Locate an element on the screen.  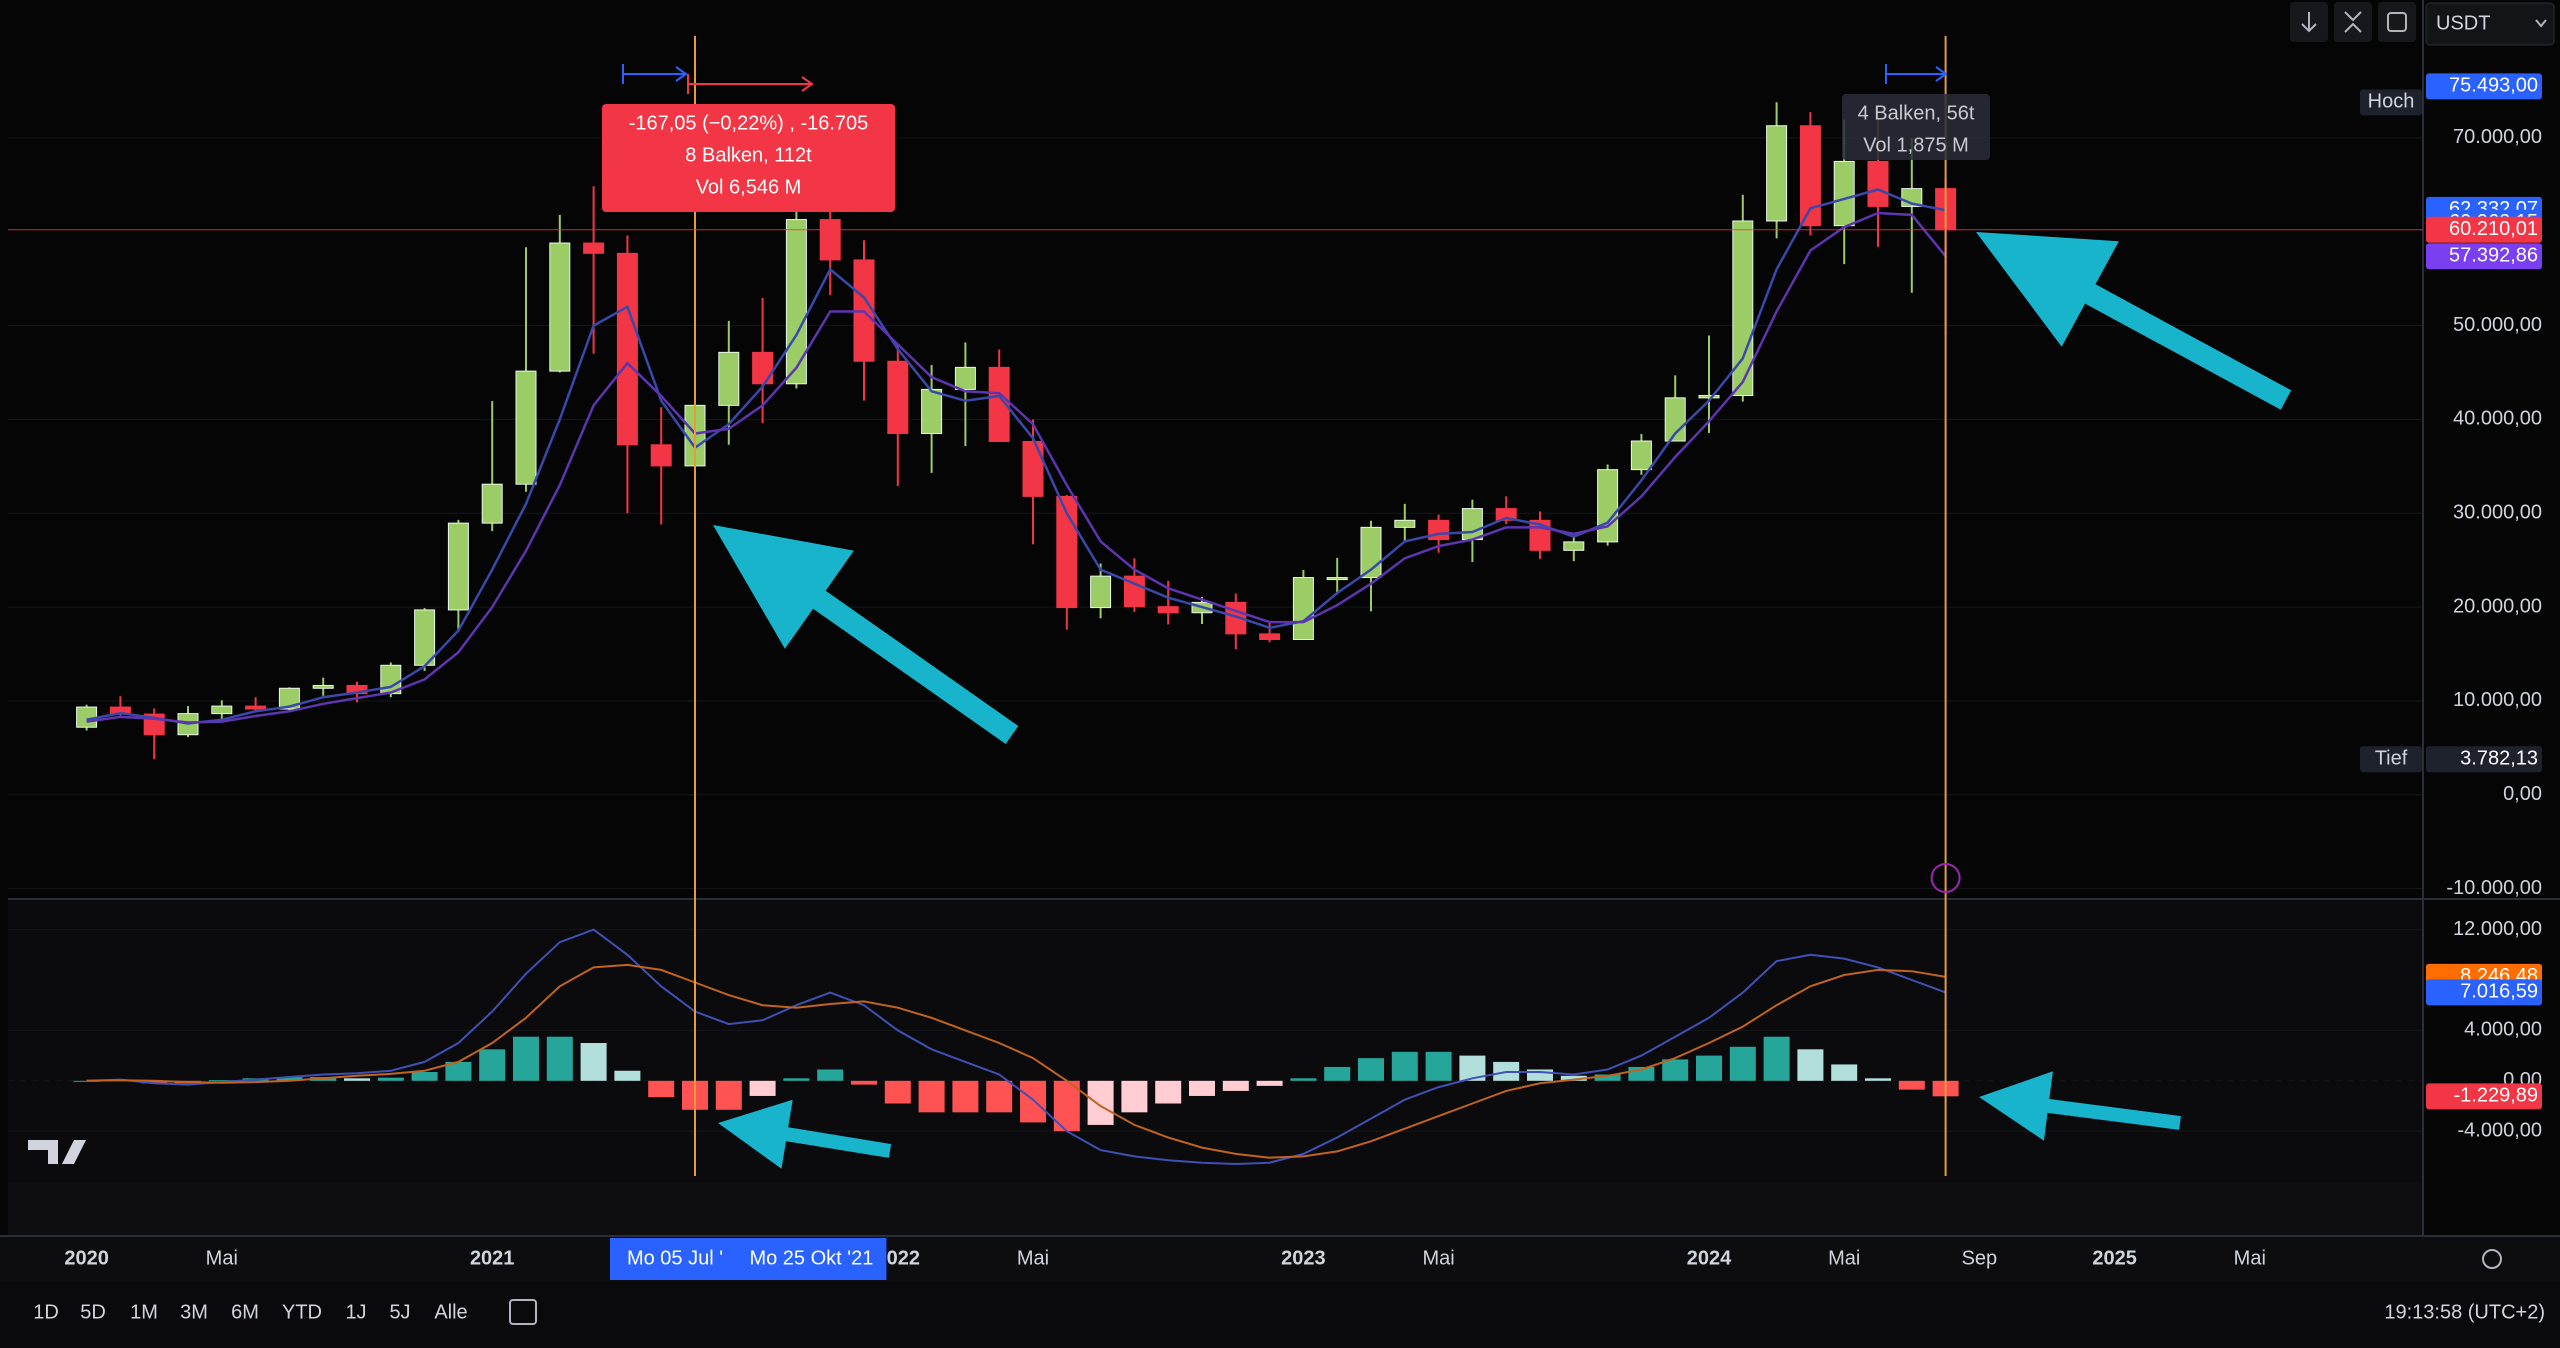
logo-shape is located at coordinates (57, 1152).